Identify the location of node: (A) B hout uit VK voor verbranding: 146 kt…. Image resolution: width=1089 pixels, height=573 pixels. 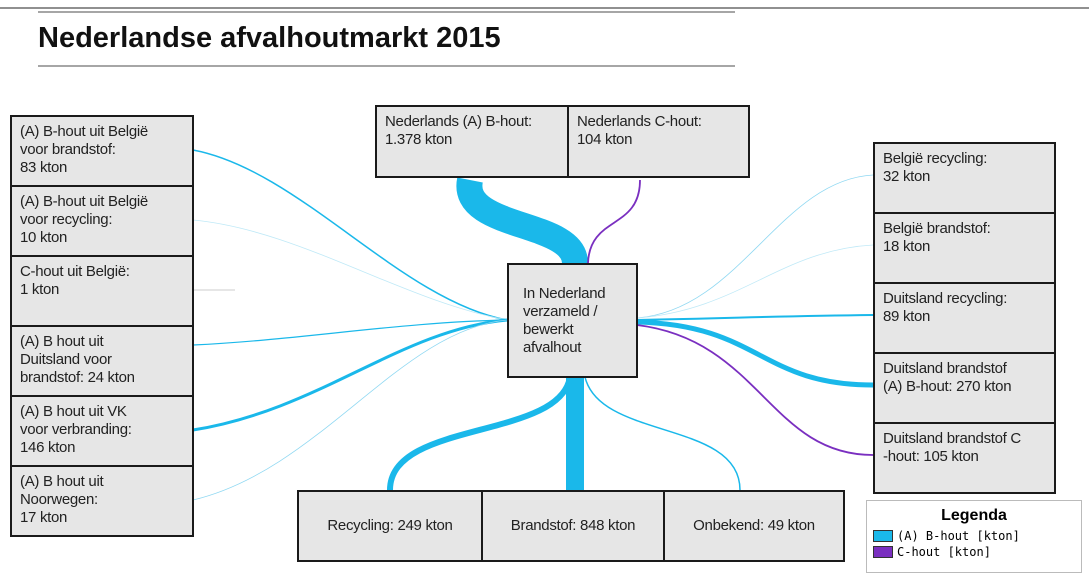
(102, 431).